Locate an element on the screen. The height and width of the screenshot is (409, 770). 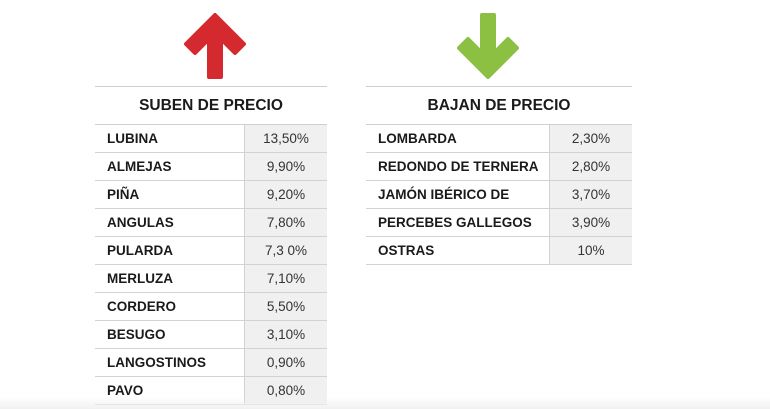
price-change-value: 10% is located at coordinates (590, 250).